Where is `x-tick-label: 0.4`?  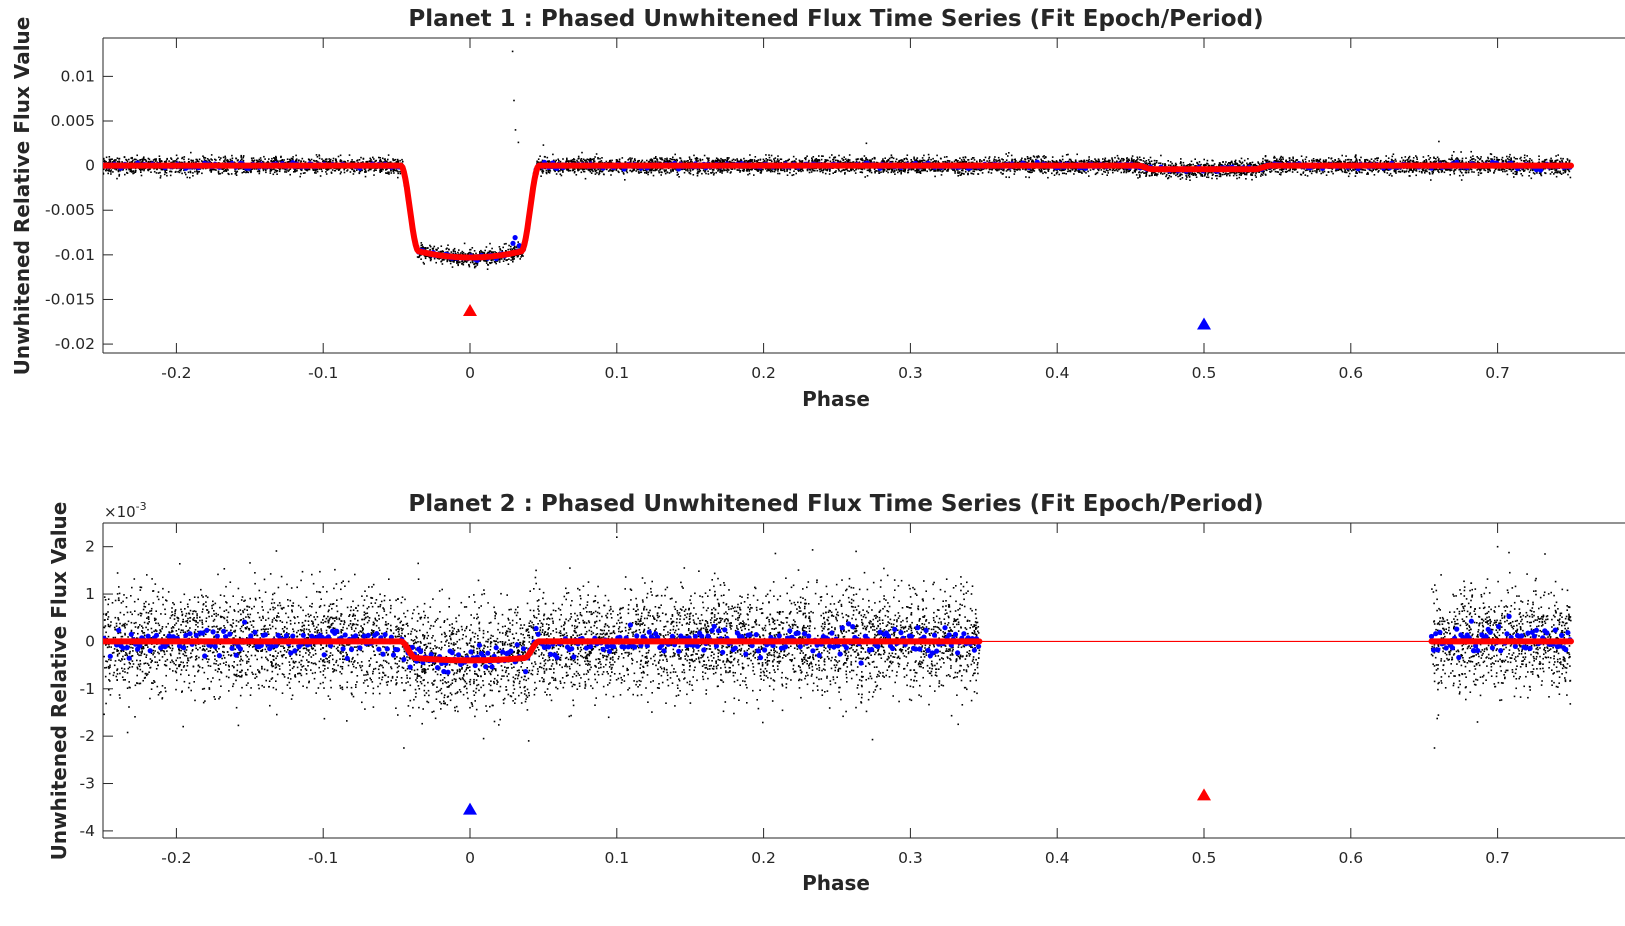
x-tick-label: 0.4 is located at coordinates (1057, 373).